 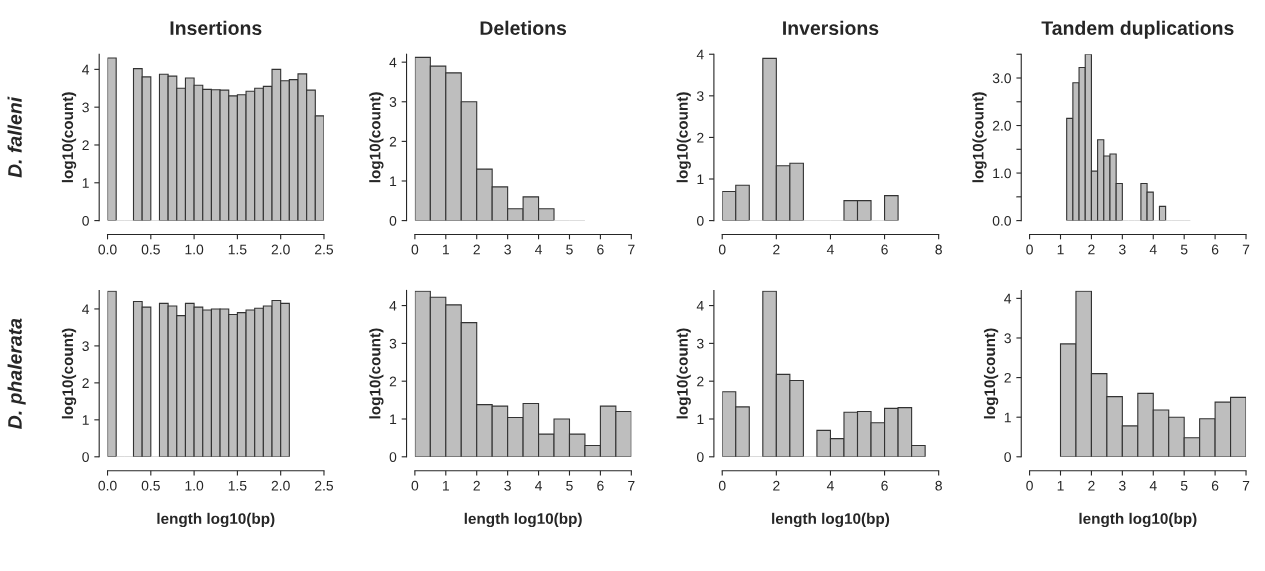 I want to click on chart-title: Deletions, so click(x=523, y=27).